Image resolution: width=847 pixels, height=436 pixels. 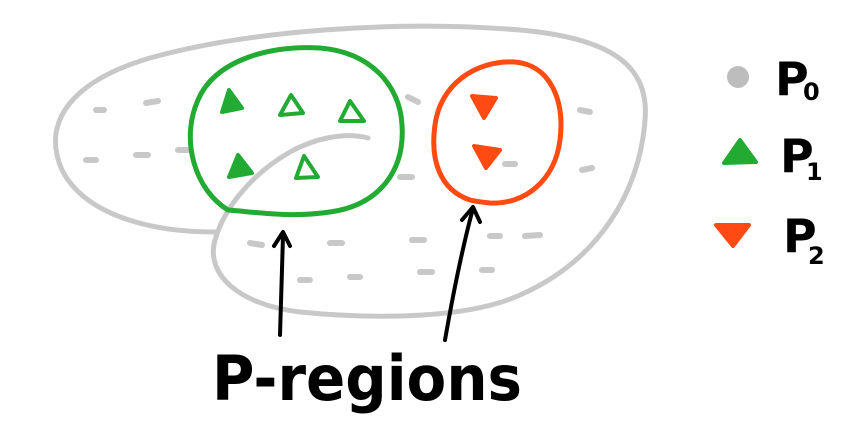 I want to click on p2-points, so click(x=486, y=132).